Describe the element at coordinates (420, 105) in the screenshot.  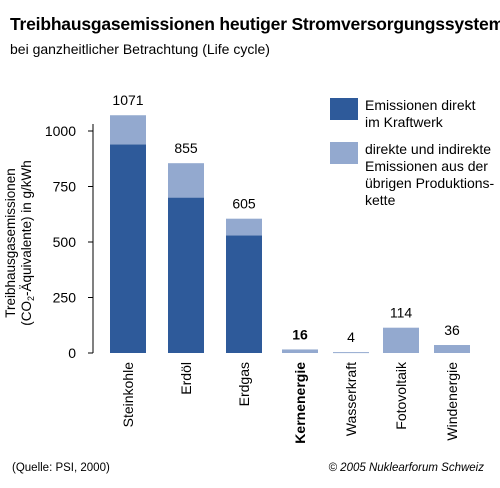
I see `legend-label: Emissionen direkt` at that location.